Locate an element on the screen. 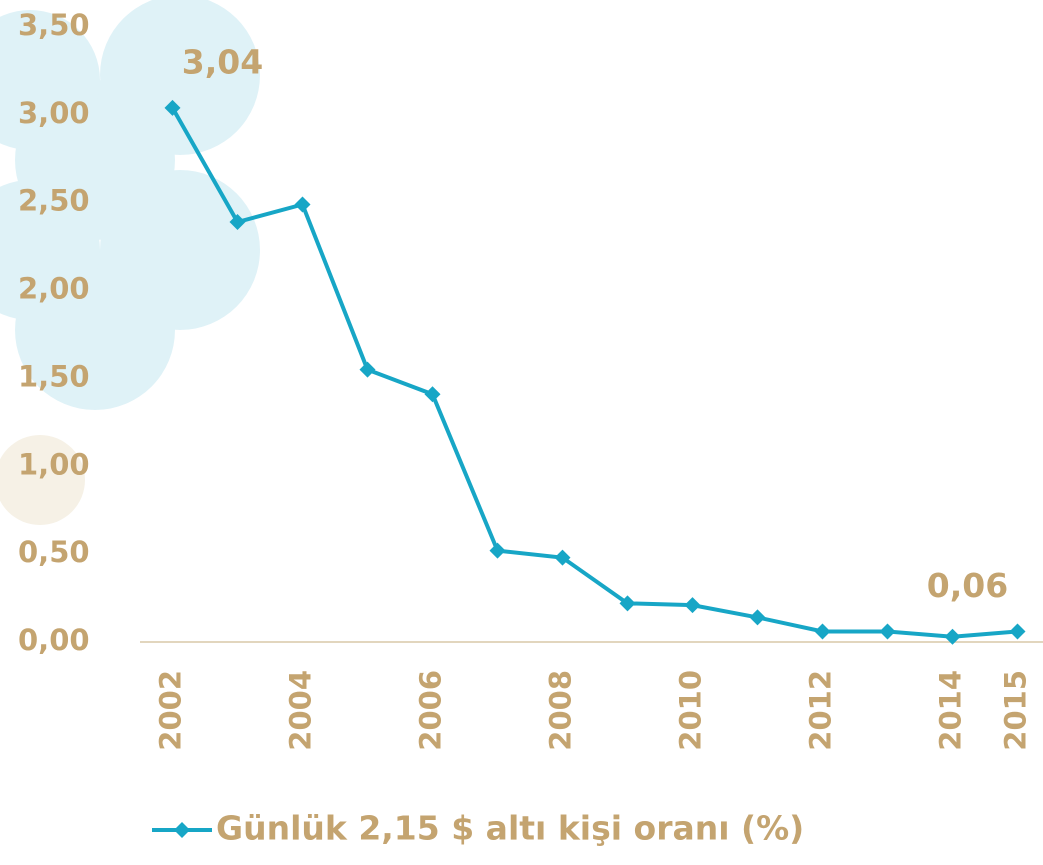  y-tick-label: 2,50 is located at coordinates (54, 201).